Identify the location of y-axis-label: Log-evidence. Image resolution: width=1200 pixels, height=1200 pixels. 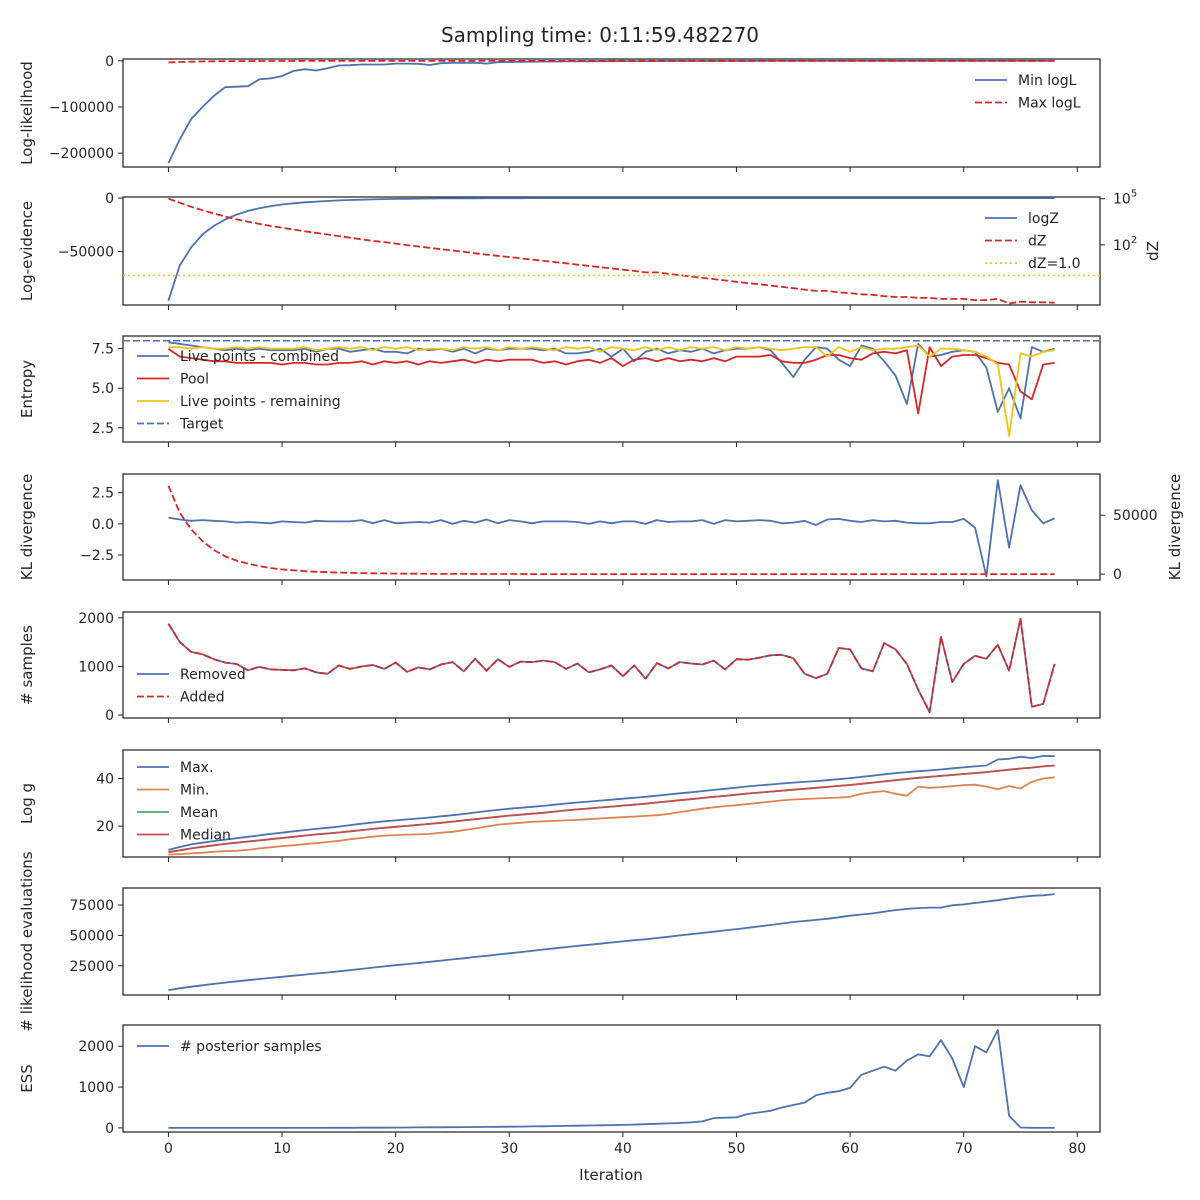
(27, 251).